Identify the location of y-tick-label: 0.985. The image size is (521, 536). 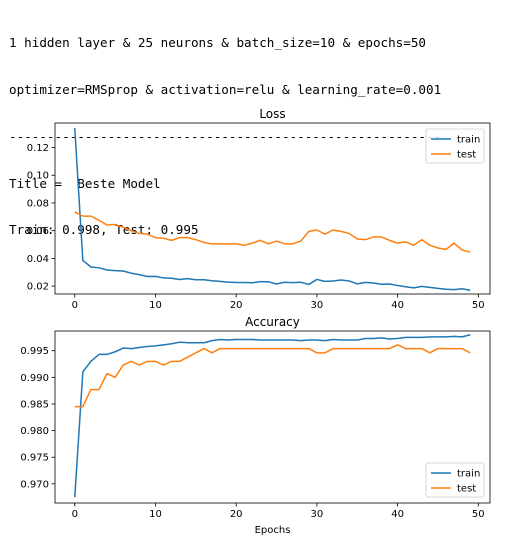
(34, 404).